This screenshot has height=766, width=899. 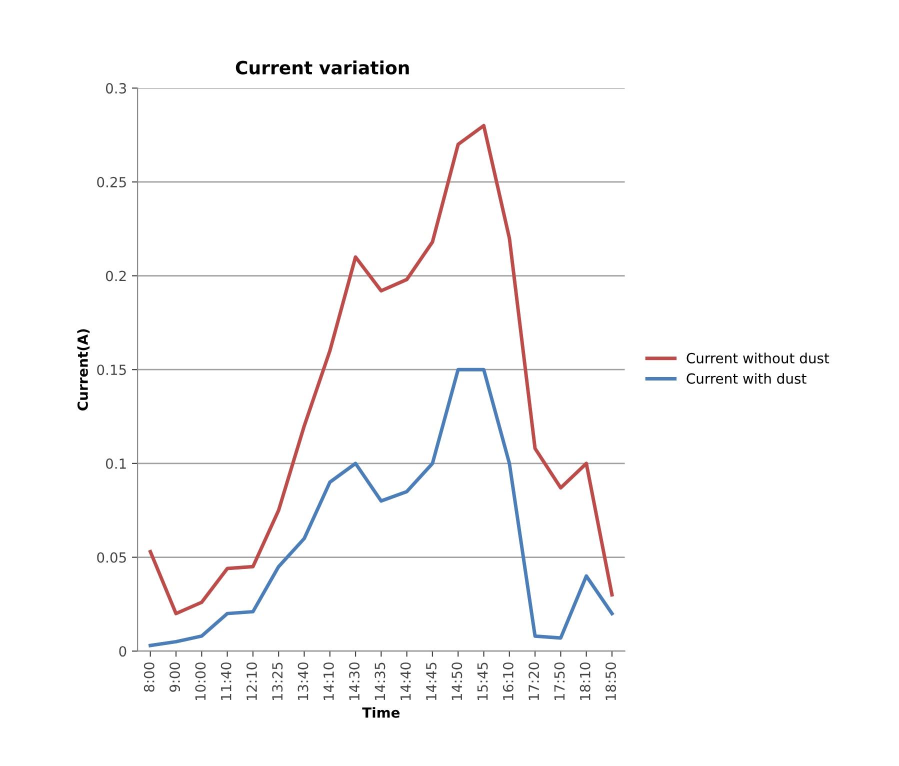 What do you see at coordinates (585, 681) in the screenshot?
I see `x-tick-label: 18:10` at bounding box center [585, 681].